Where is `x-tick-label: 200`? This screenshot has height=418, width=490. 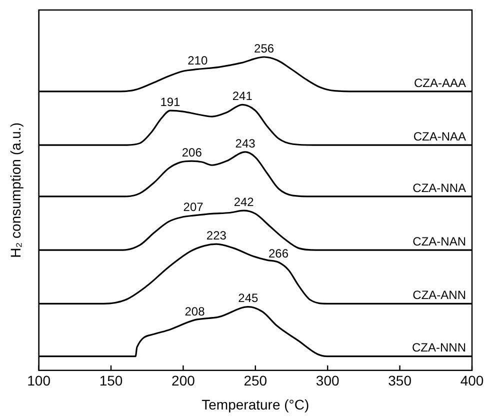 x-tick-label: 200 is located at coordinates (184, 380).